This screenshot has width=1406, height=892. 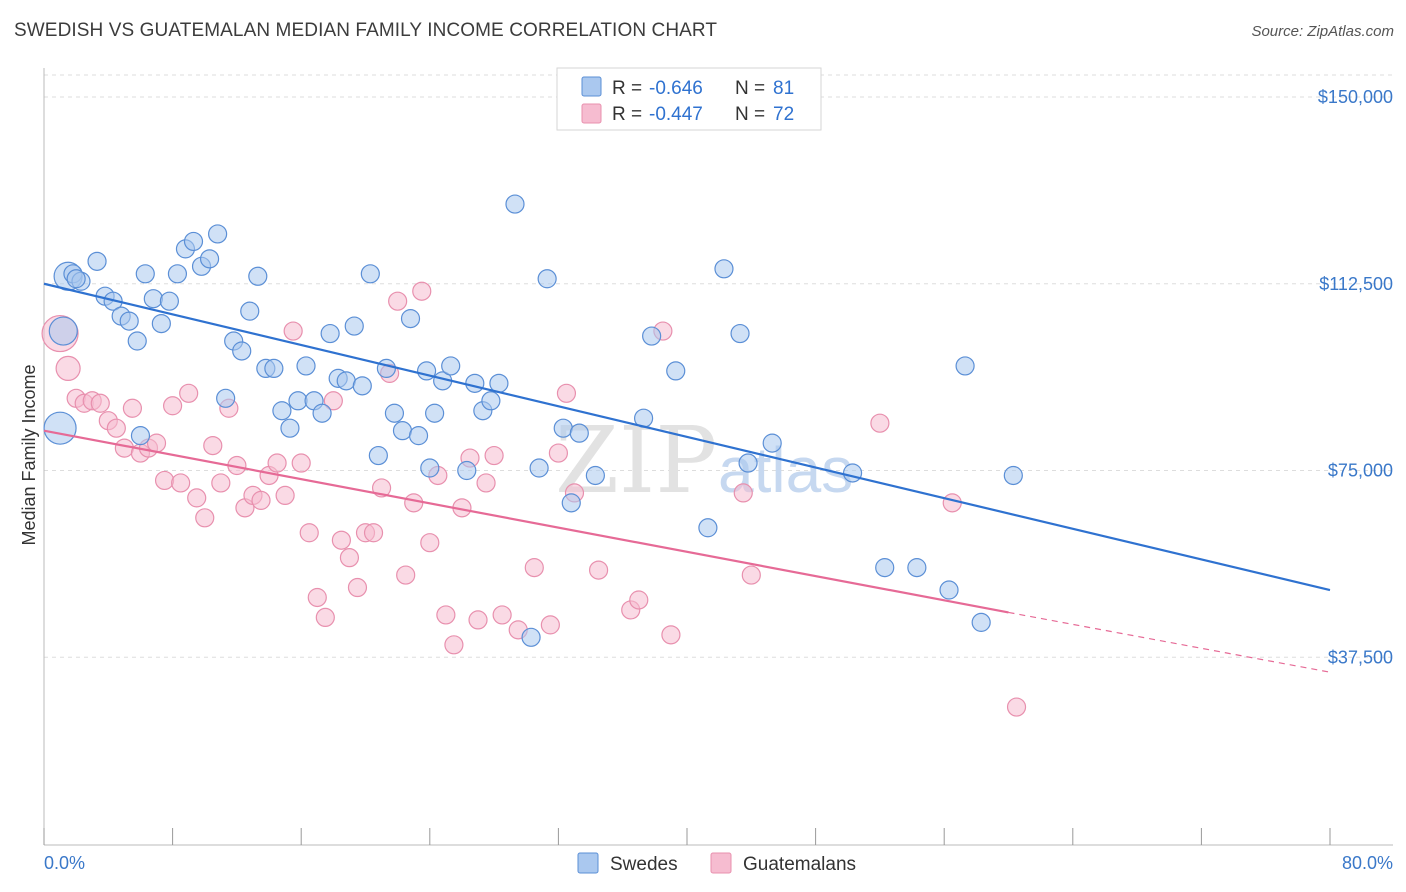 I want to click on stats-legend: R = -0.646 N = 81 R = -0.447 N = 72, so click(x=689, y=99).